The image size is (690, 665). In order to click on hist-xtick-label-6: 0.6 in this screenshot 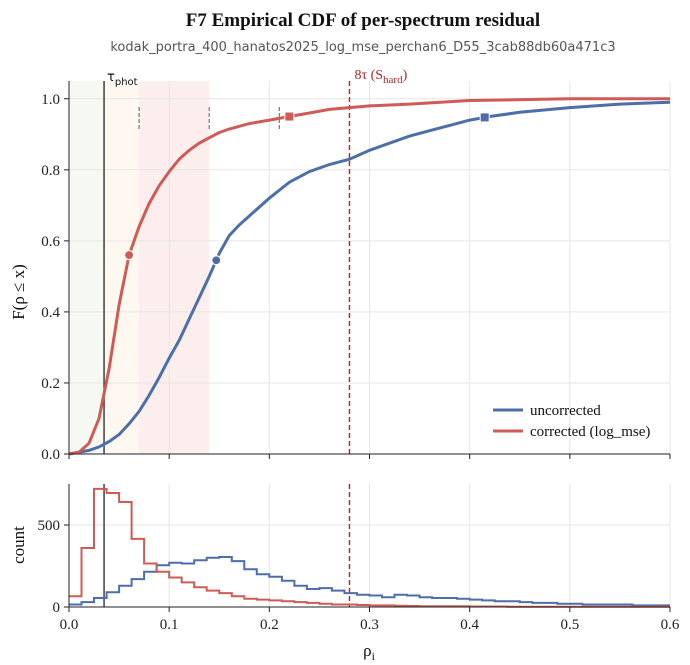, I will do `click(670, 625)`.